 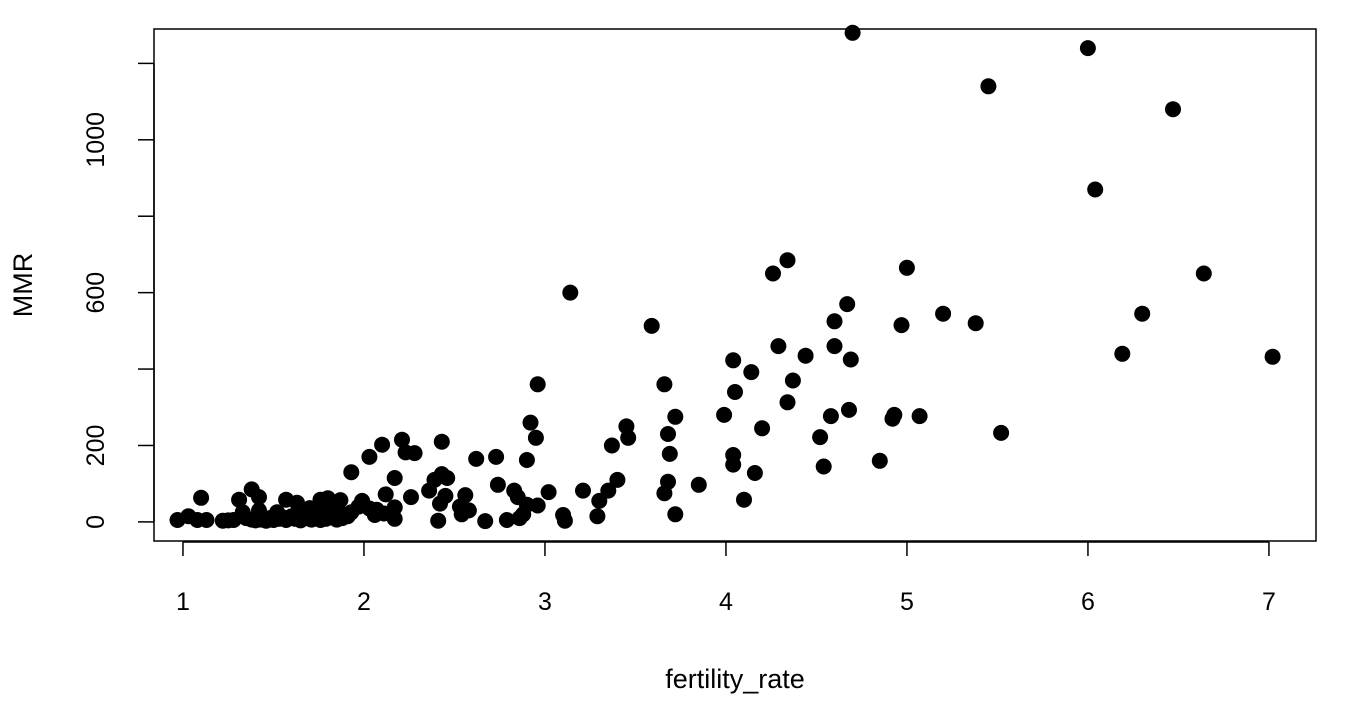 I want to click on x-tick-label: 3, so click(x=545, y=602).